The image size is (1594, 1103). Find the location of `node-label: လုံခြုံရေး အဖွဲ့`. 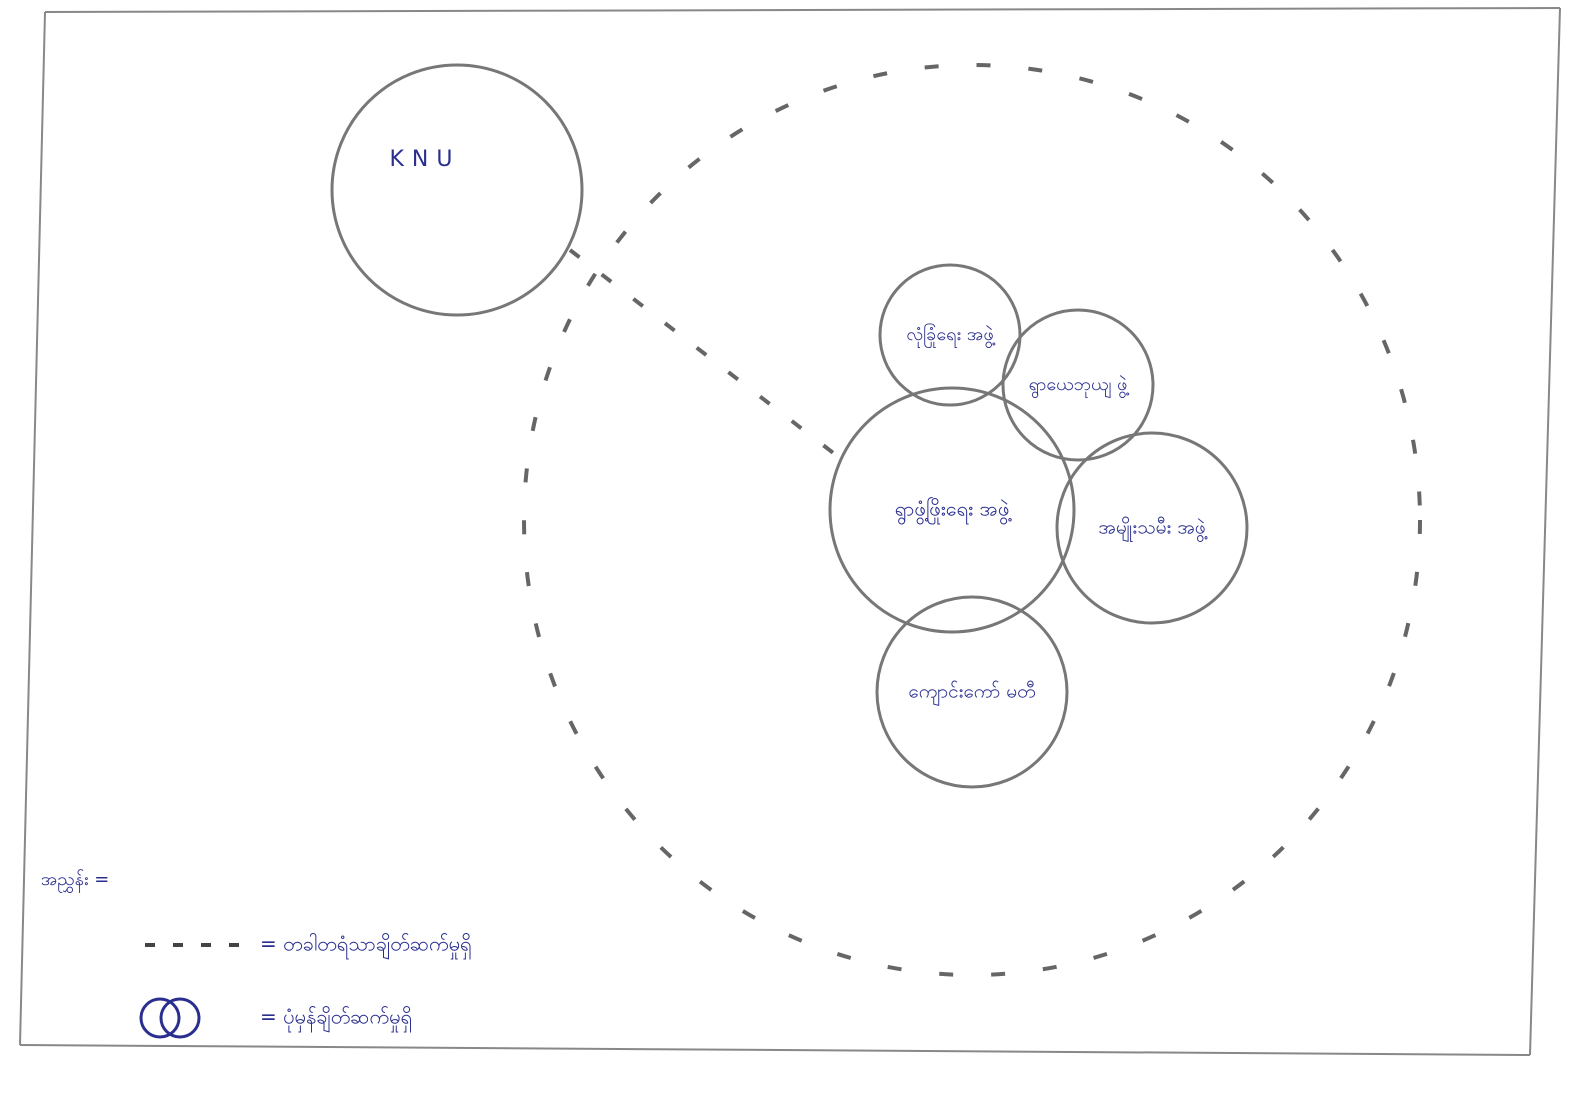

node-label: လုံခြုံရေး အဖွဲ့ is located at coordinates (950, 335).